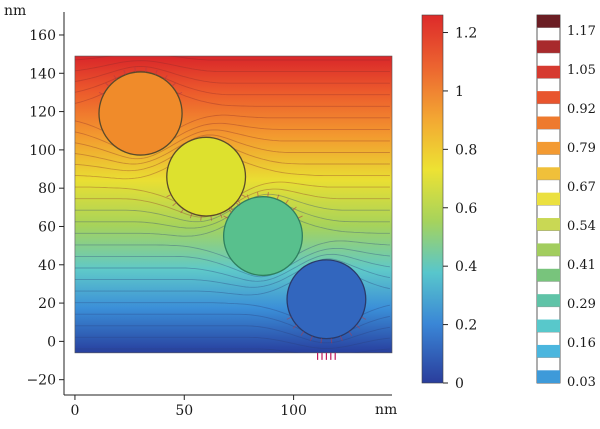  I want to click on colorbar-ticks: 1.2 1 0.8 0.6 0.4 0.2 0, so click(460, 209).